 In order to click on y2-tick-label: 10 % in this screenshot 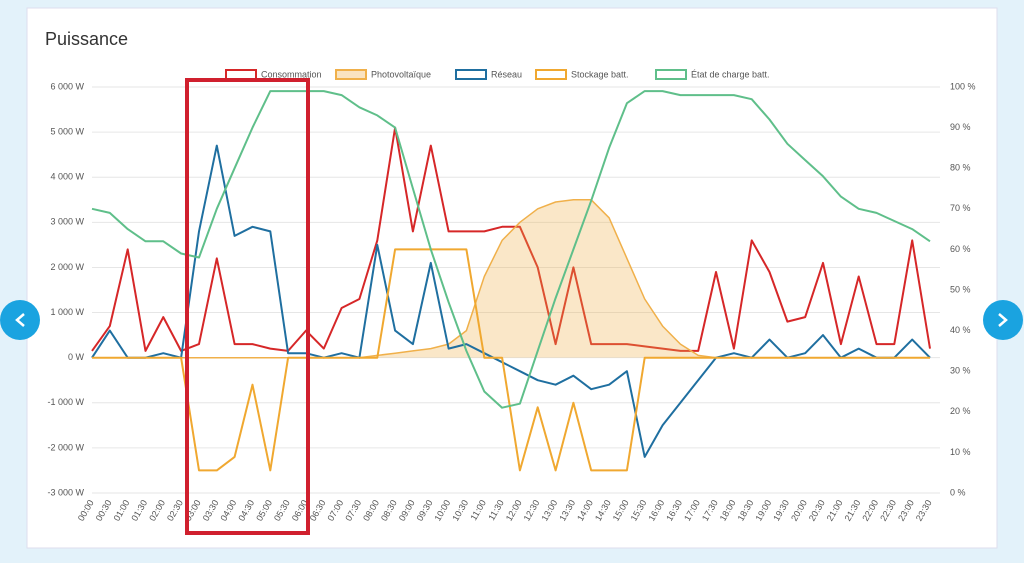, I will do `click(960, 452)`.